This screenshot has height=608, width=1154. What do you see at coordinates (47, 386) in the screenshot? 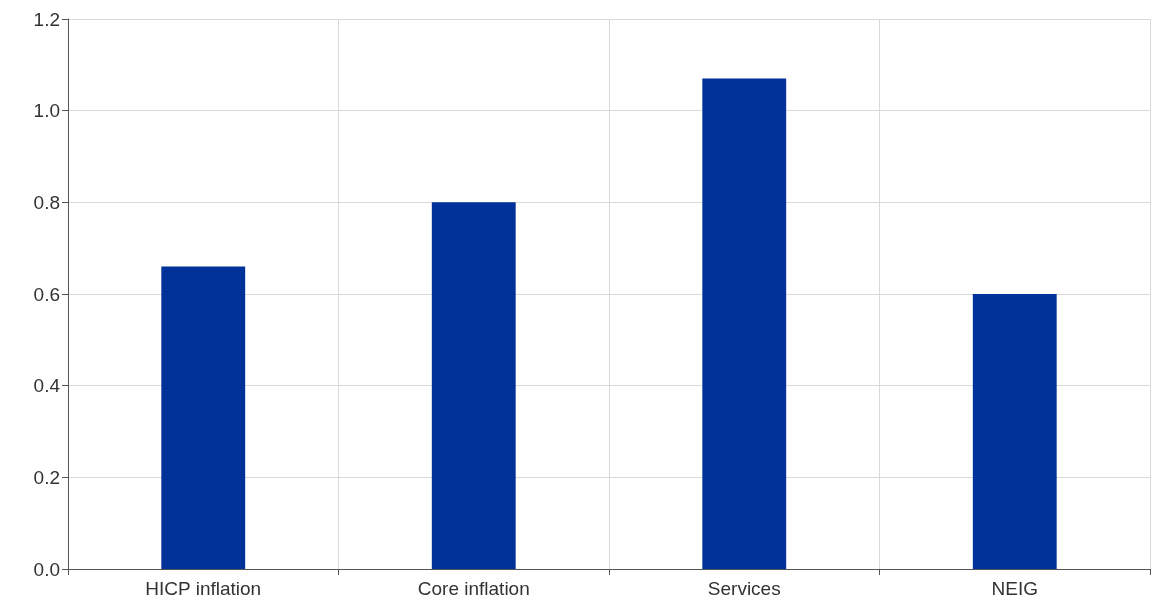
I see `y-tick-label: 0.4` at bounding box center [47, 386].